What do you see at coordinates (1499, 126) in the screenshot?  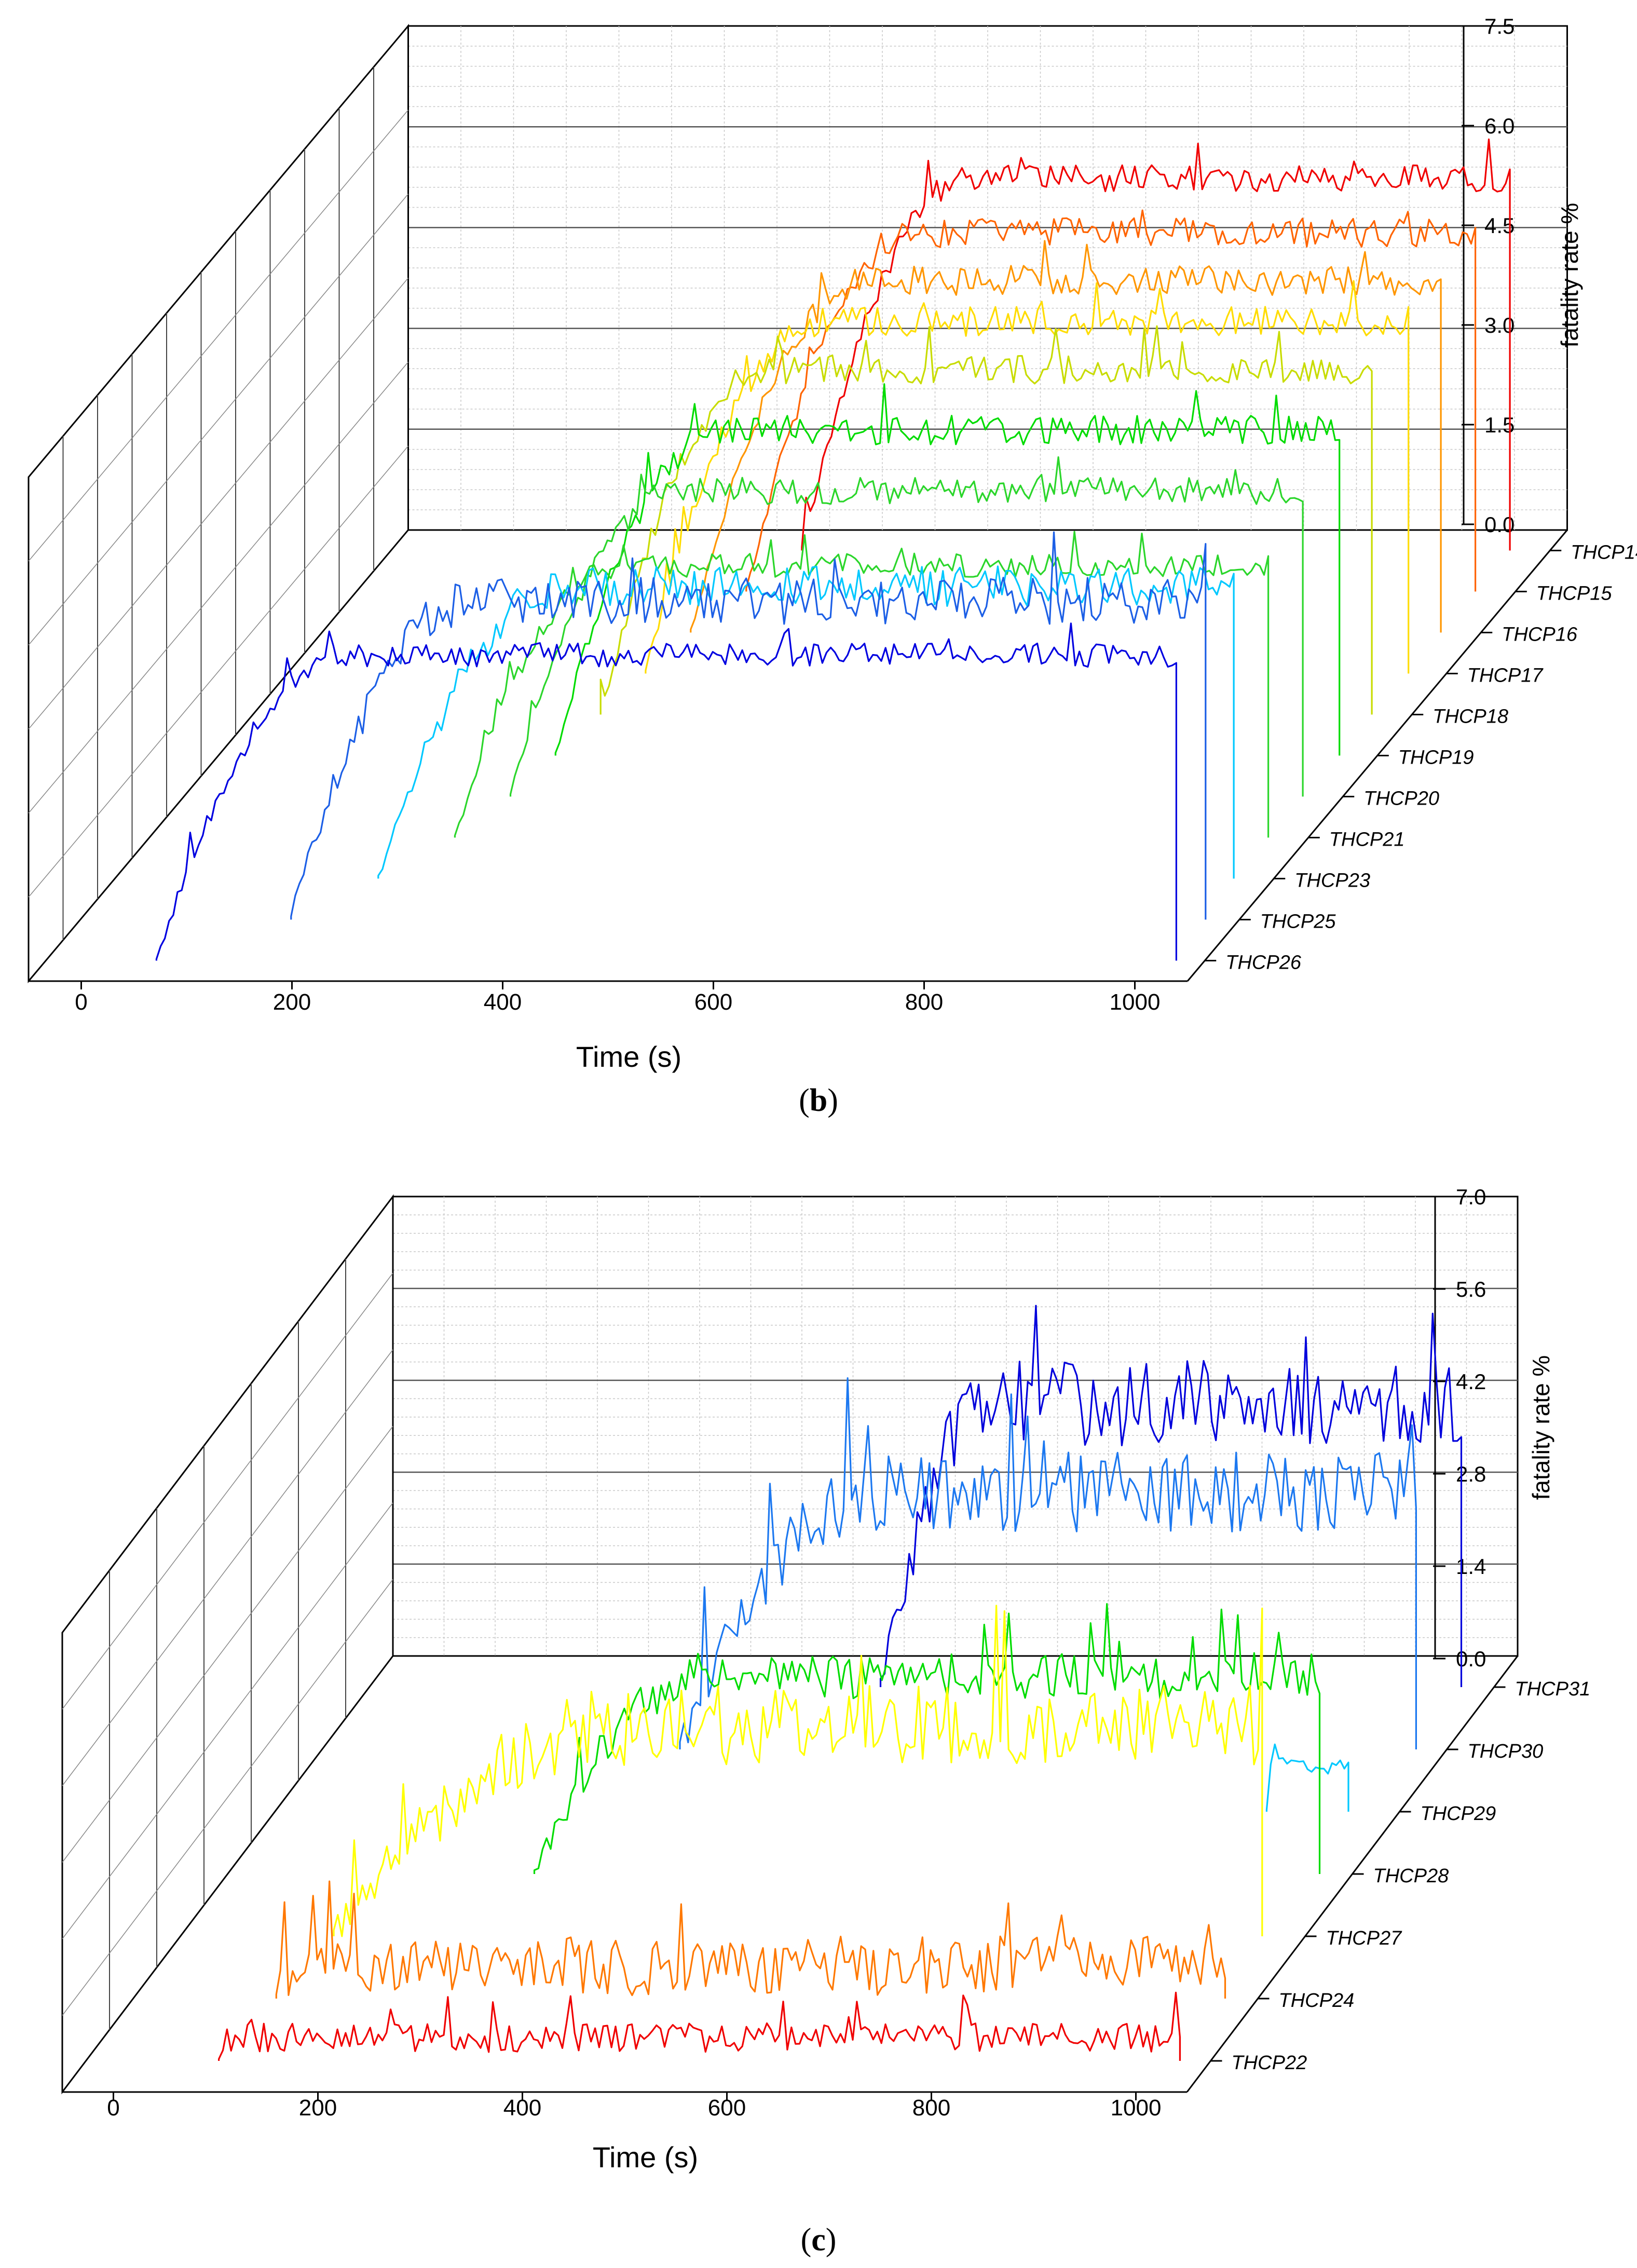 I see `z-tick-label: 6.0` at bounding box center [1499, 126].